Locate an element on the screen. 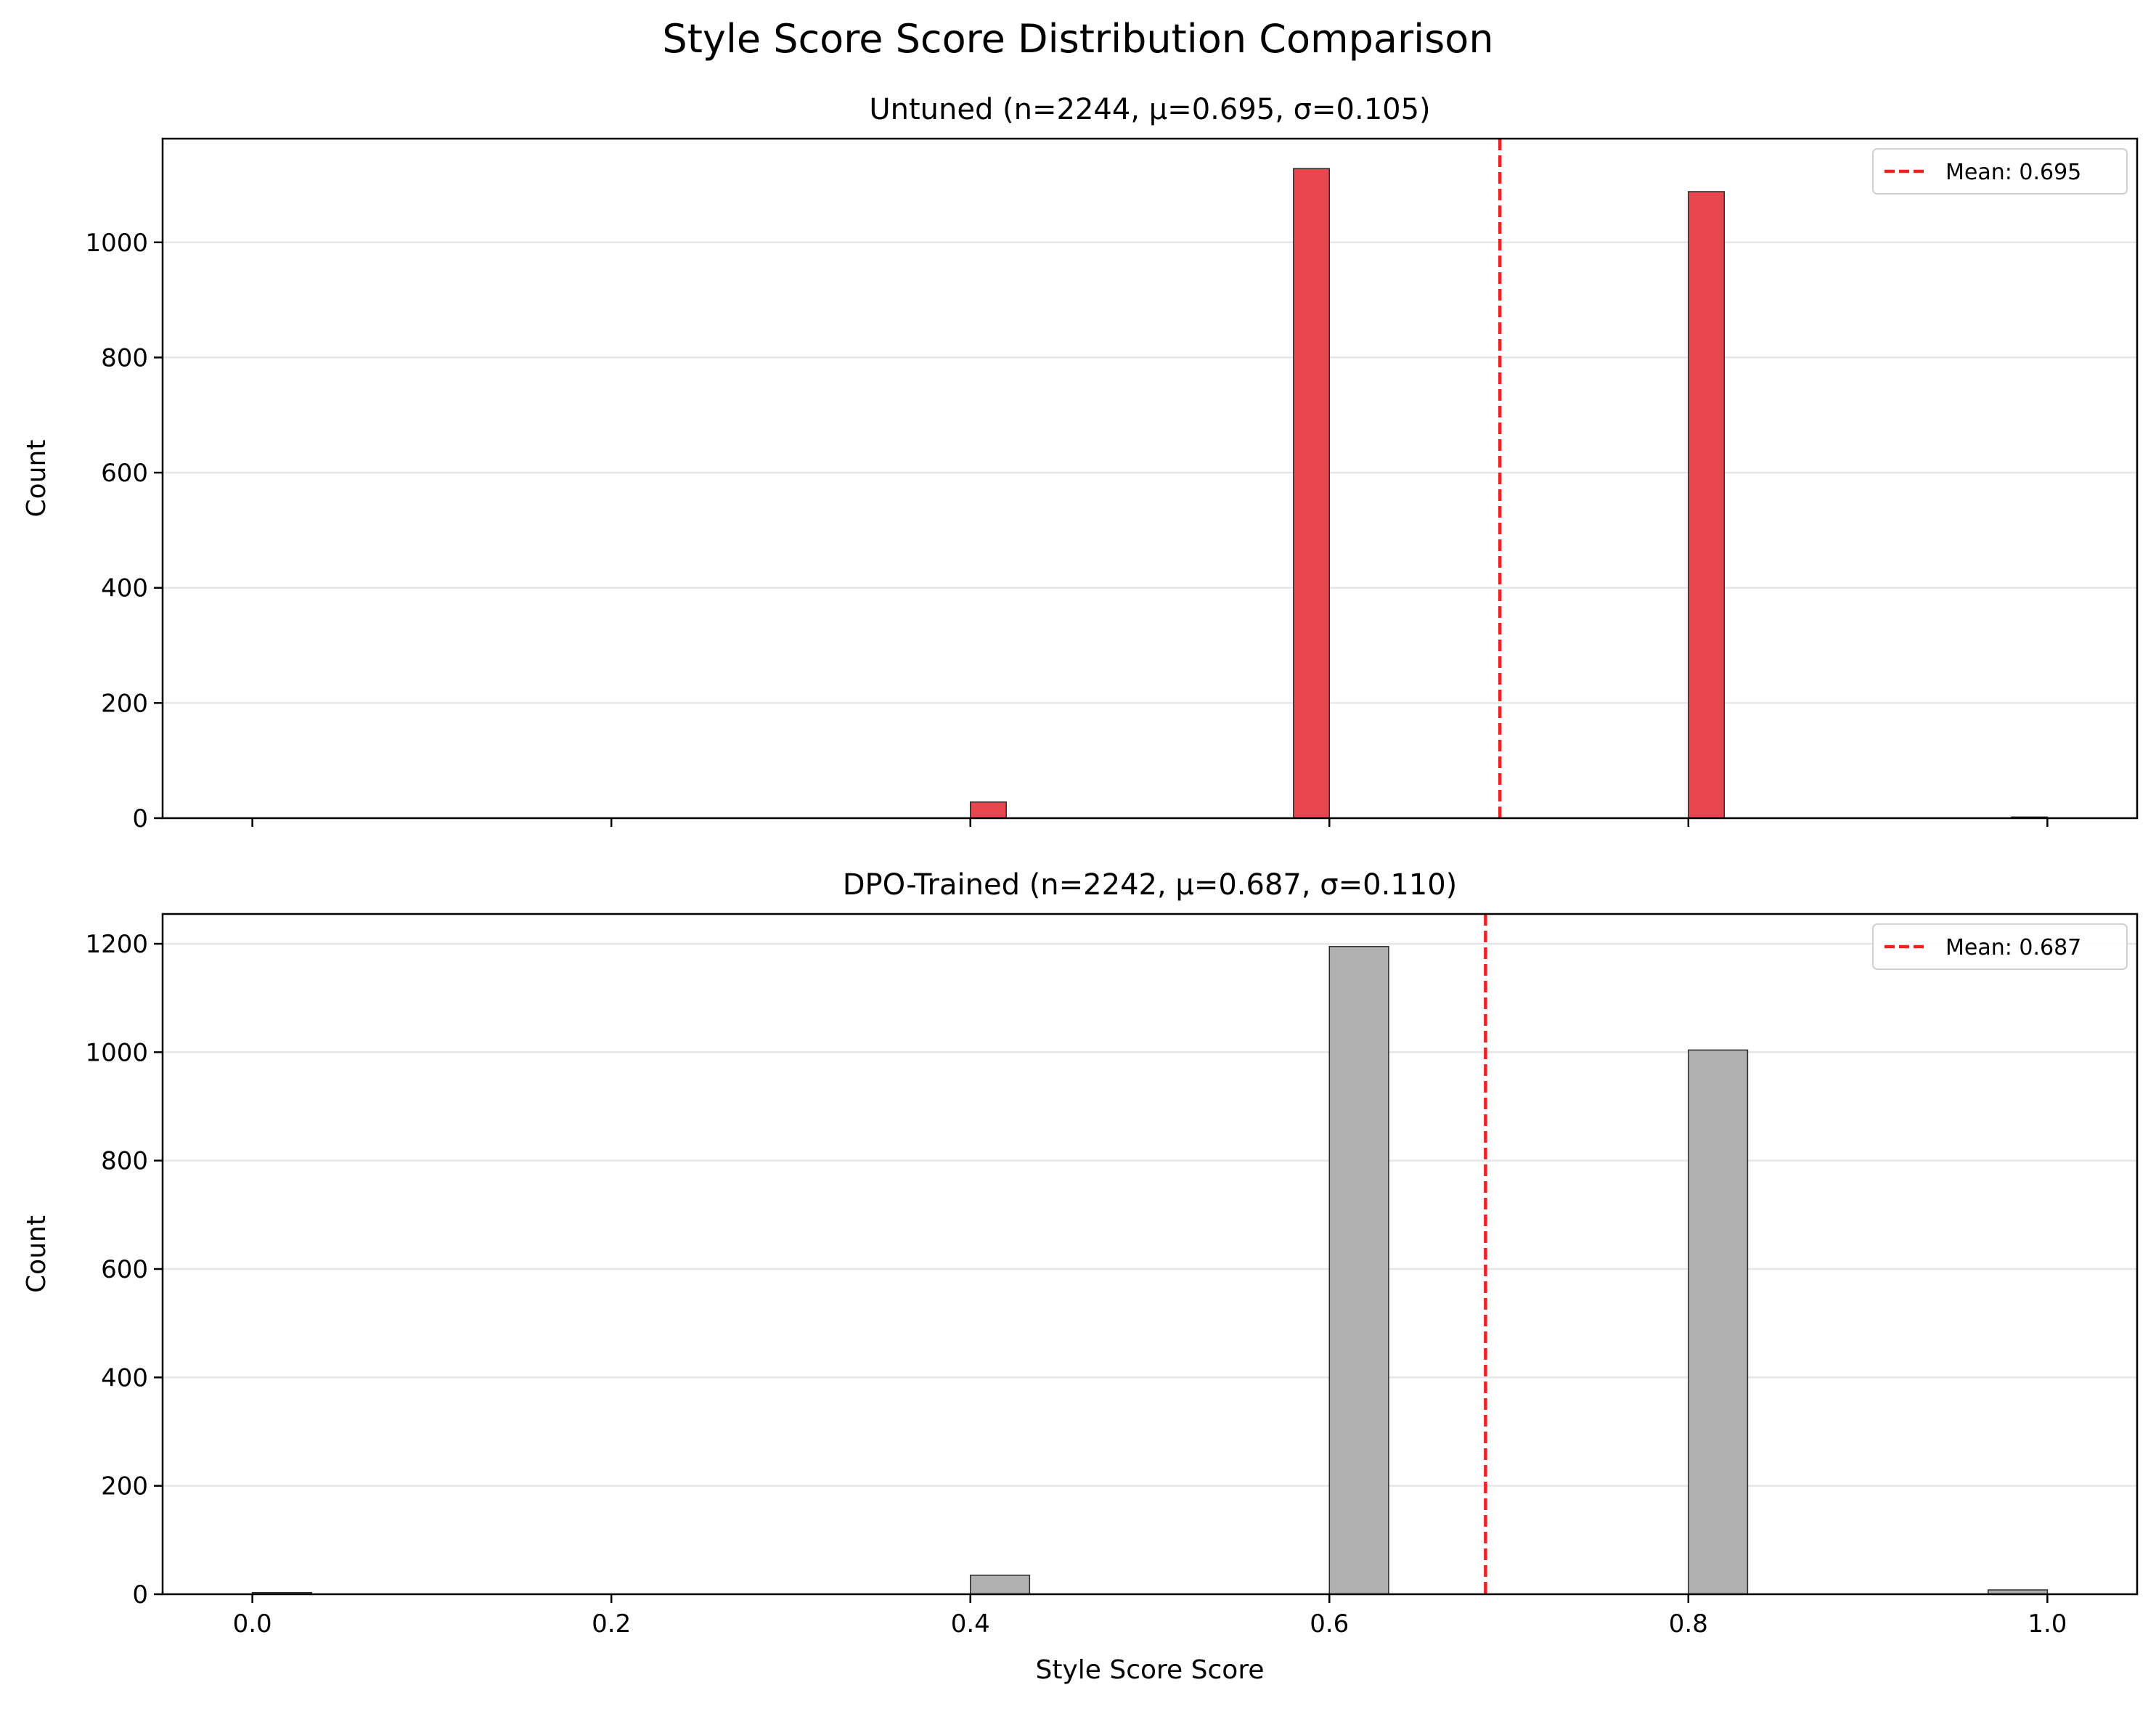  x-tick-label: 1.0 is located at coordinates (2048, 1623).